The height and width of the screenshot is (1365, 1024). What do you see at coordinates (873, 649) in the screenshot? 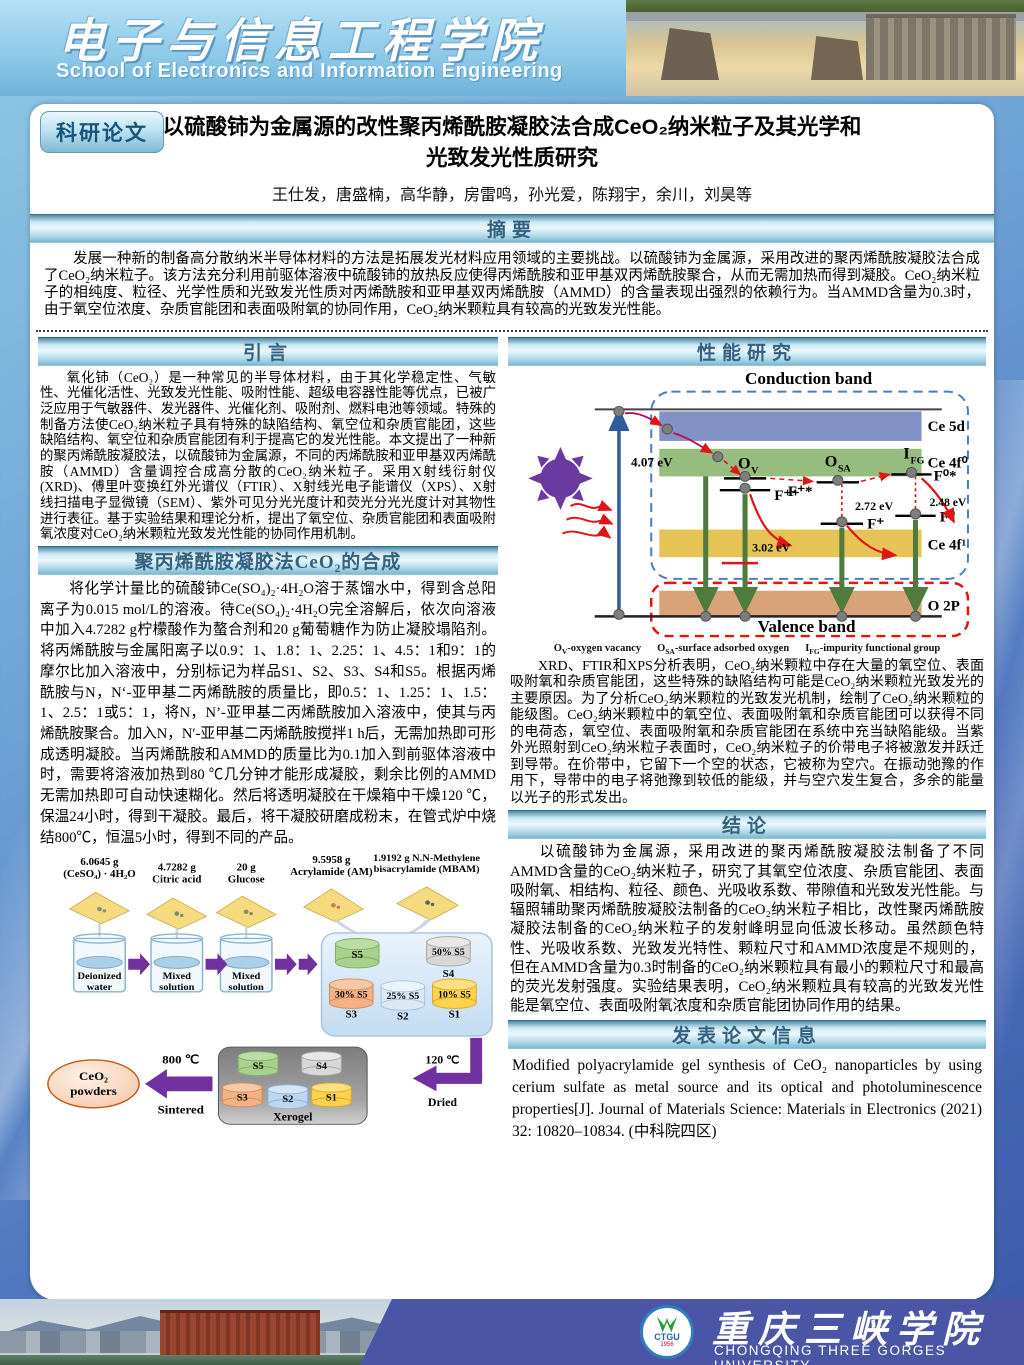
I see `caption-item: IFG-impurity functional group` at bounding box center [873, 649].